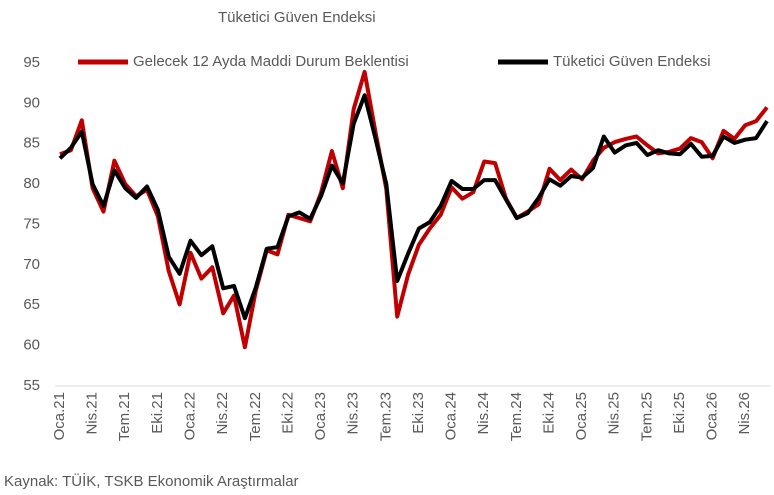  Describe the element at coordinates (255, 416) in the screenshot. I see `x-tick-label: Tem.22` at that location.